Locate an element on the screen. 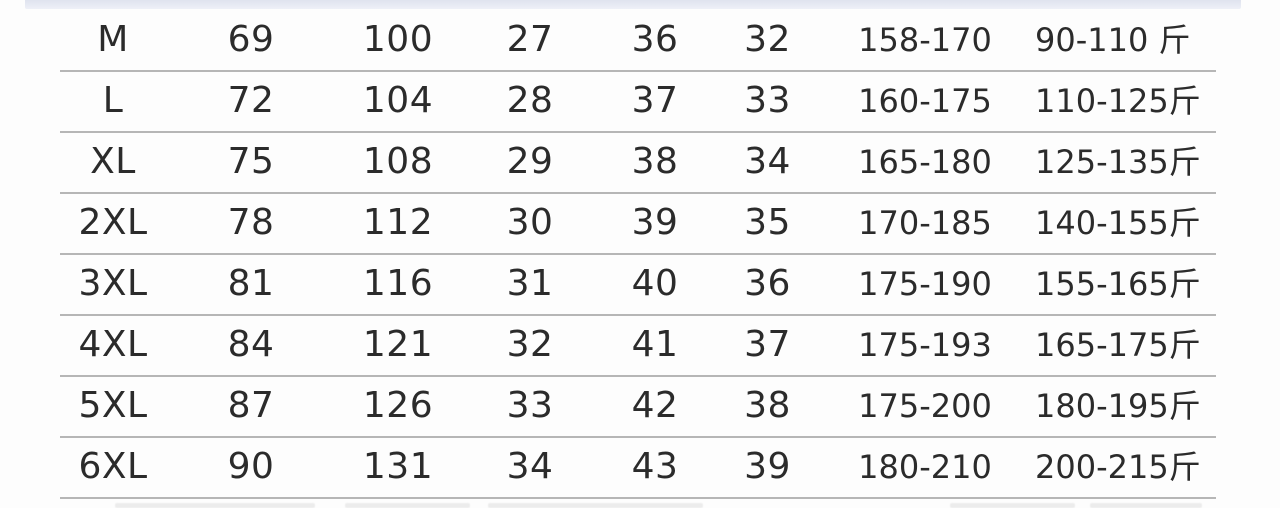  value-cell: 31 is located at coordinates (530, 283).